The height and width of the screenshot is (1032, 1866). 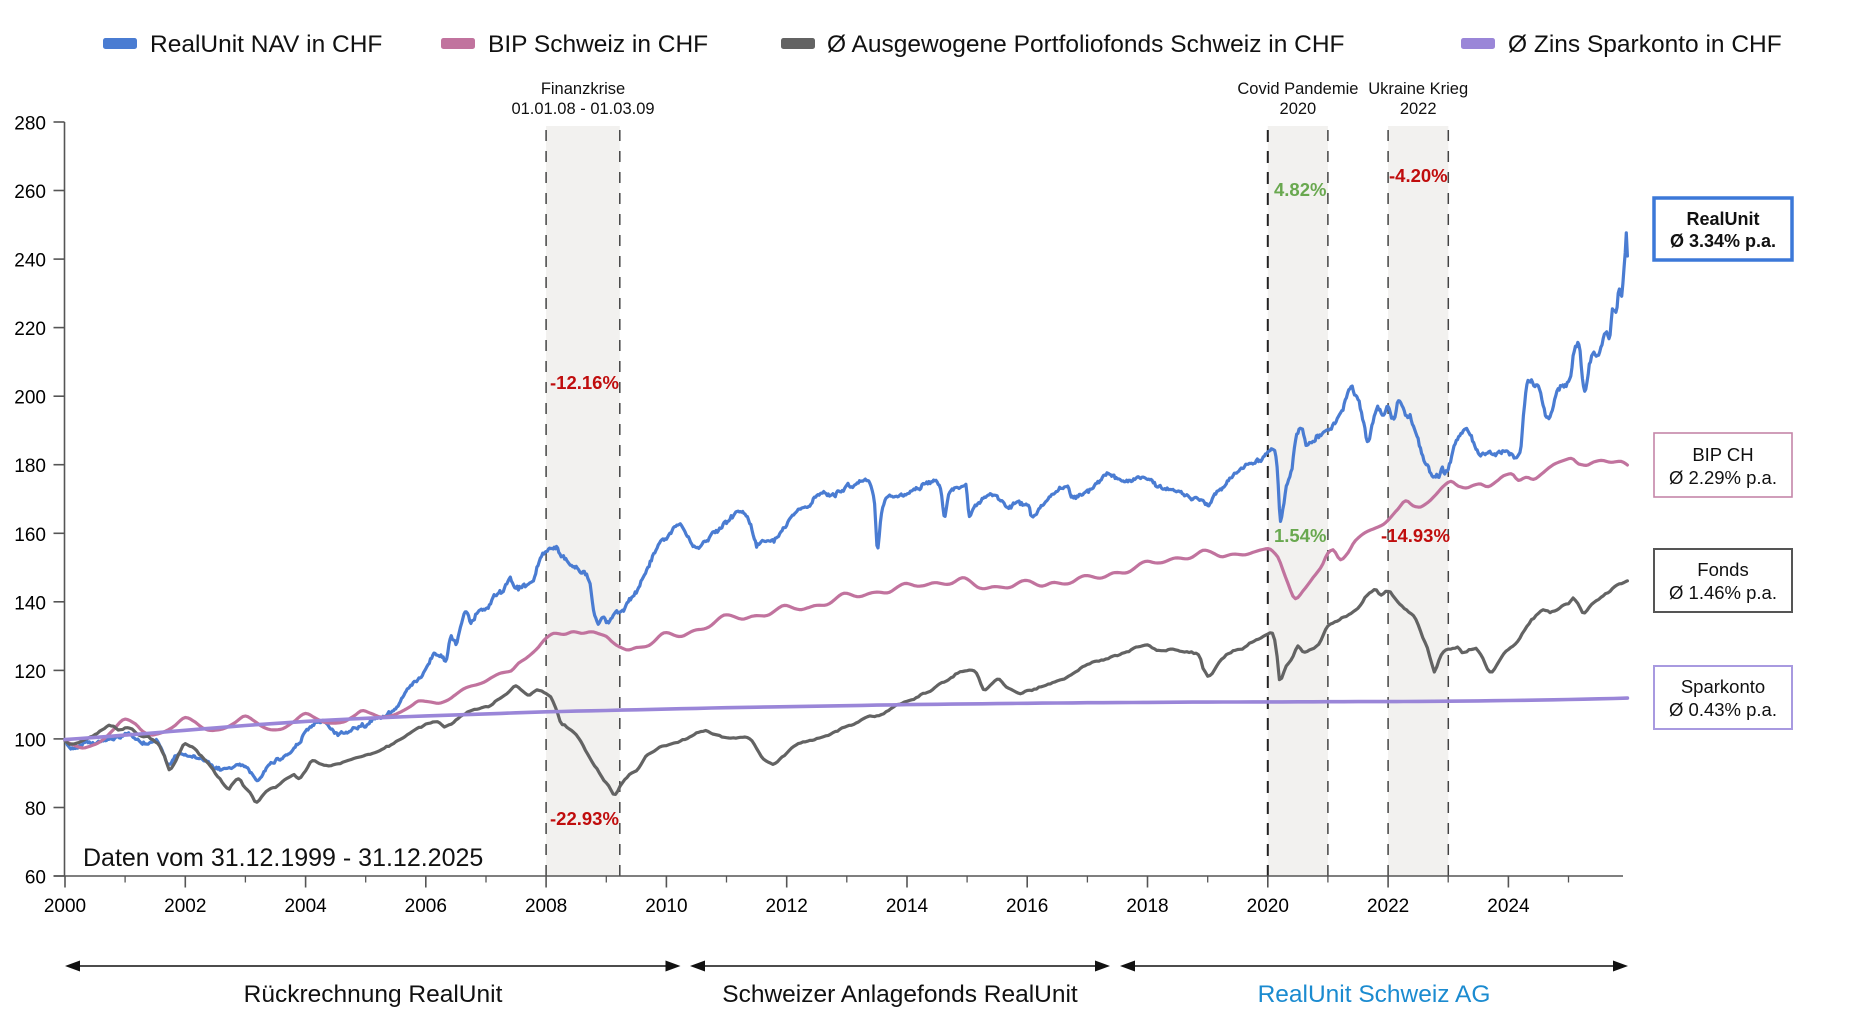 What do you see at coordinates (30, 535) in the screenshot?
I see `svg-text: 160` at bounding box center [30, 535].